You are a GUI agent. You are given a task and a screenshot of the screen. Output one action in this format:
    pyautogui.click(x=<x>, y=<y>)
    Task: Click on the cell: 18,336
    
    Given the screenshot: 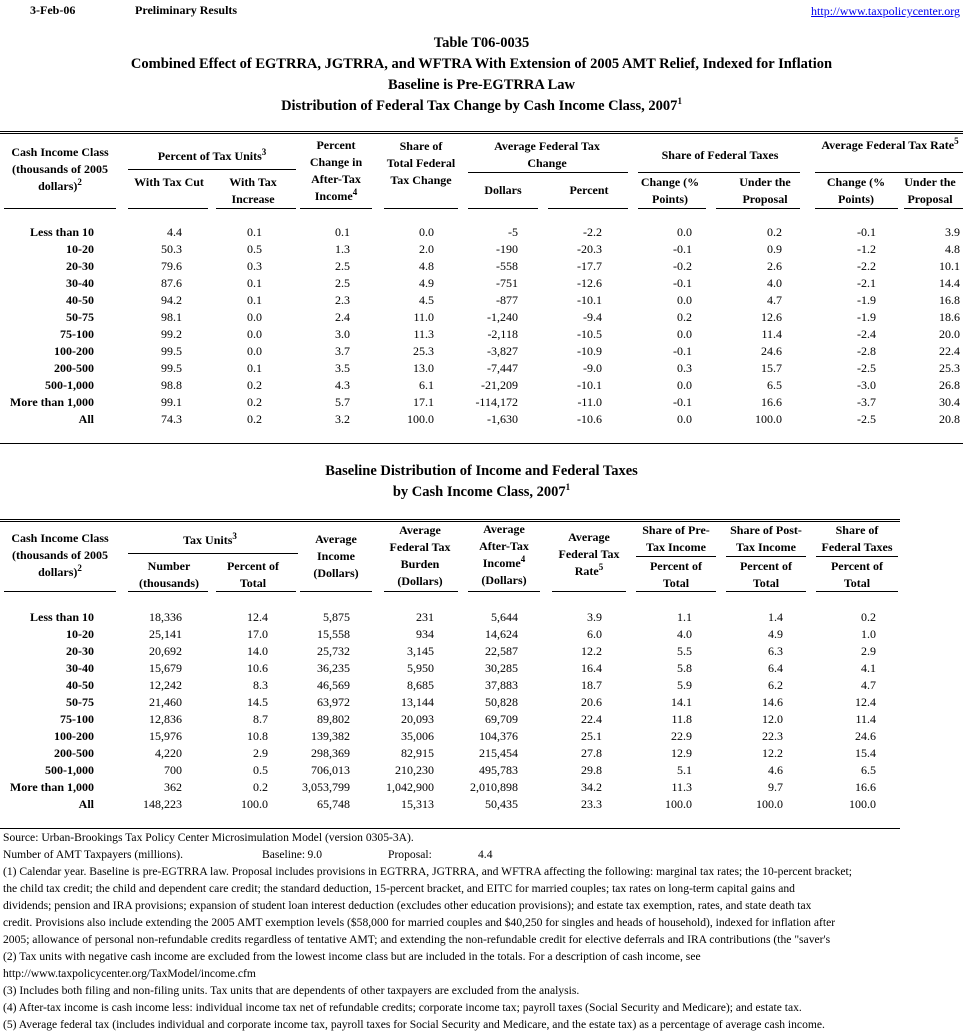 What is the action you would take?
    pyautogui.click(x=165, y=617)
    